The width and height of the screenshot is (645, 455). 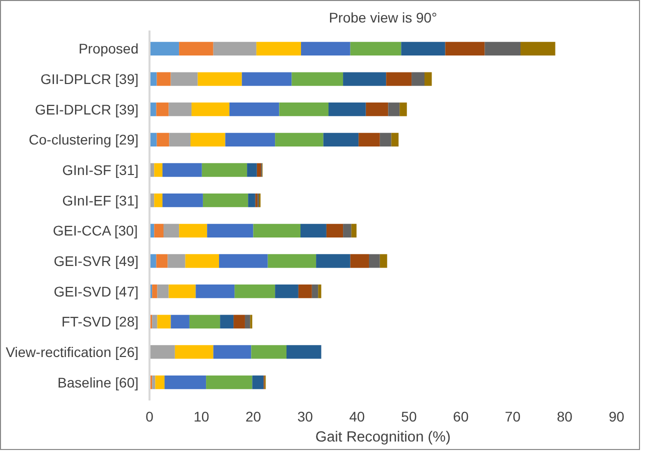 What do you see at coordinates (305, 416) in the screenshot?
I see `x-tick-label: 30` at bounding box center [305, 416].